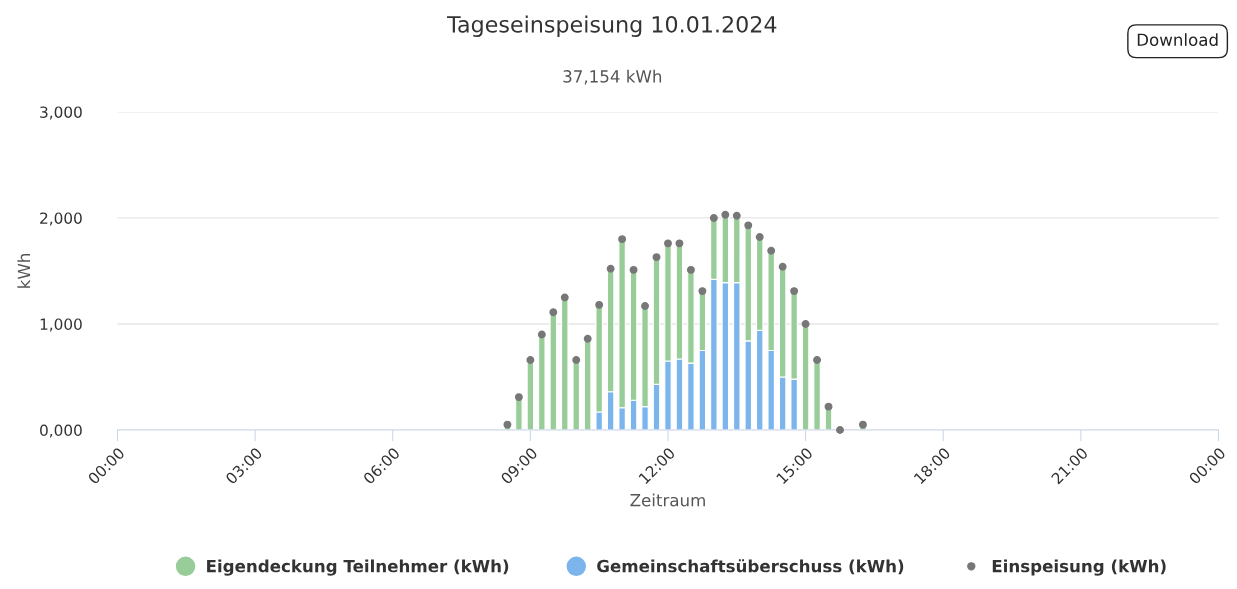 Image resolution: width=1237 pixels, height=589 pixels. I want to click on y-tick-label: 0,000, so click(61, 431).